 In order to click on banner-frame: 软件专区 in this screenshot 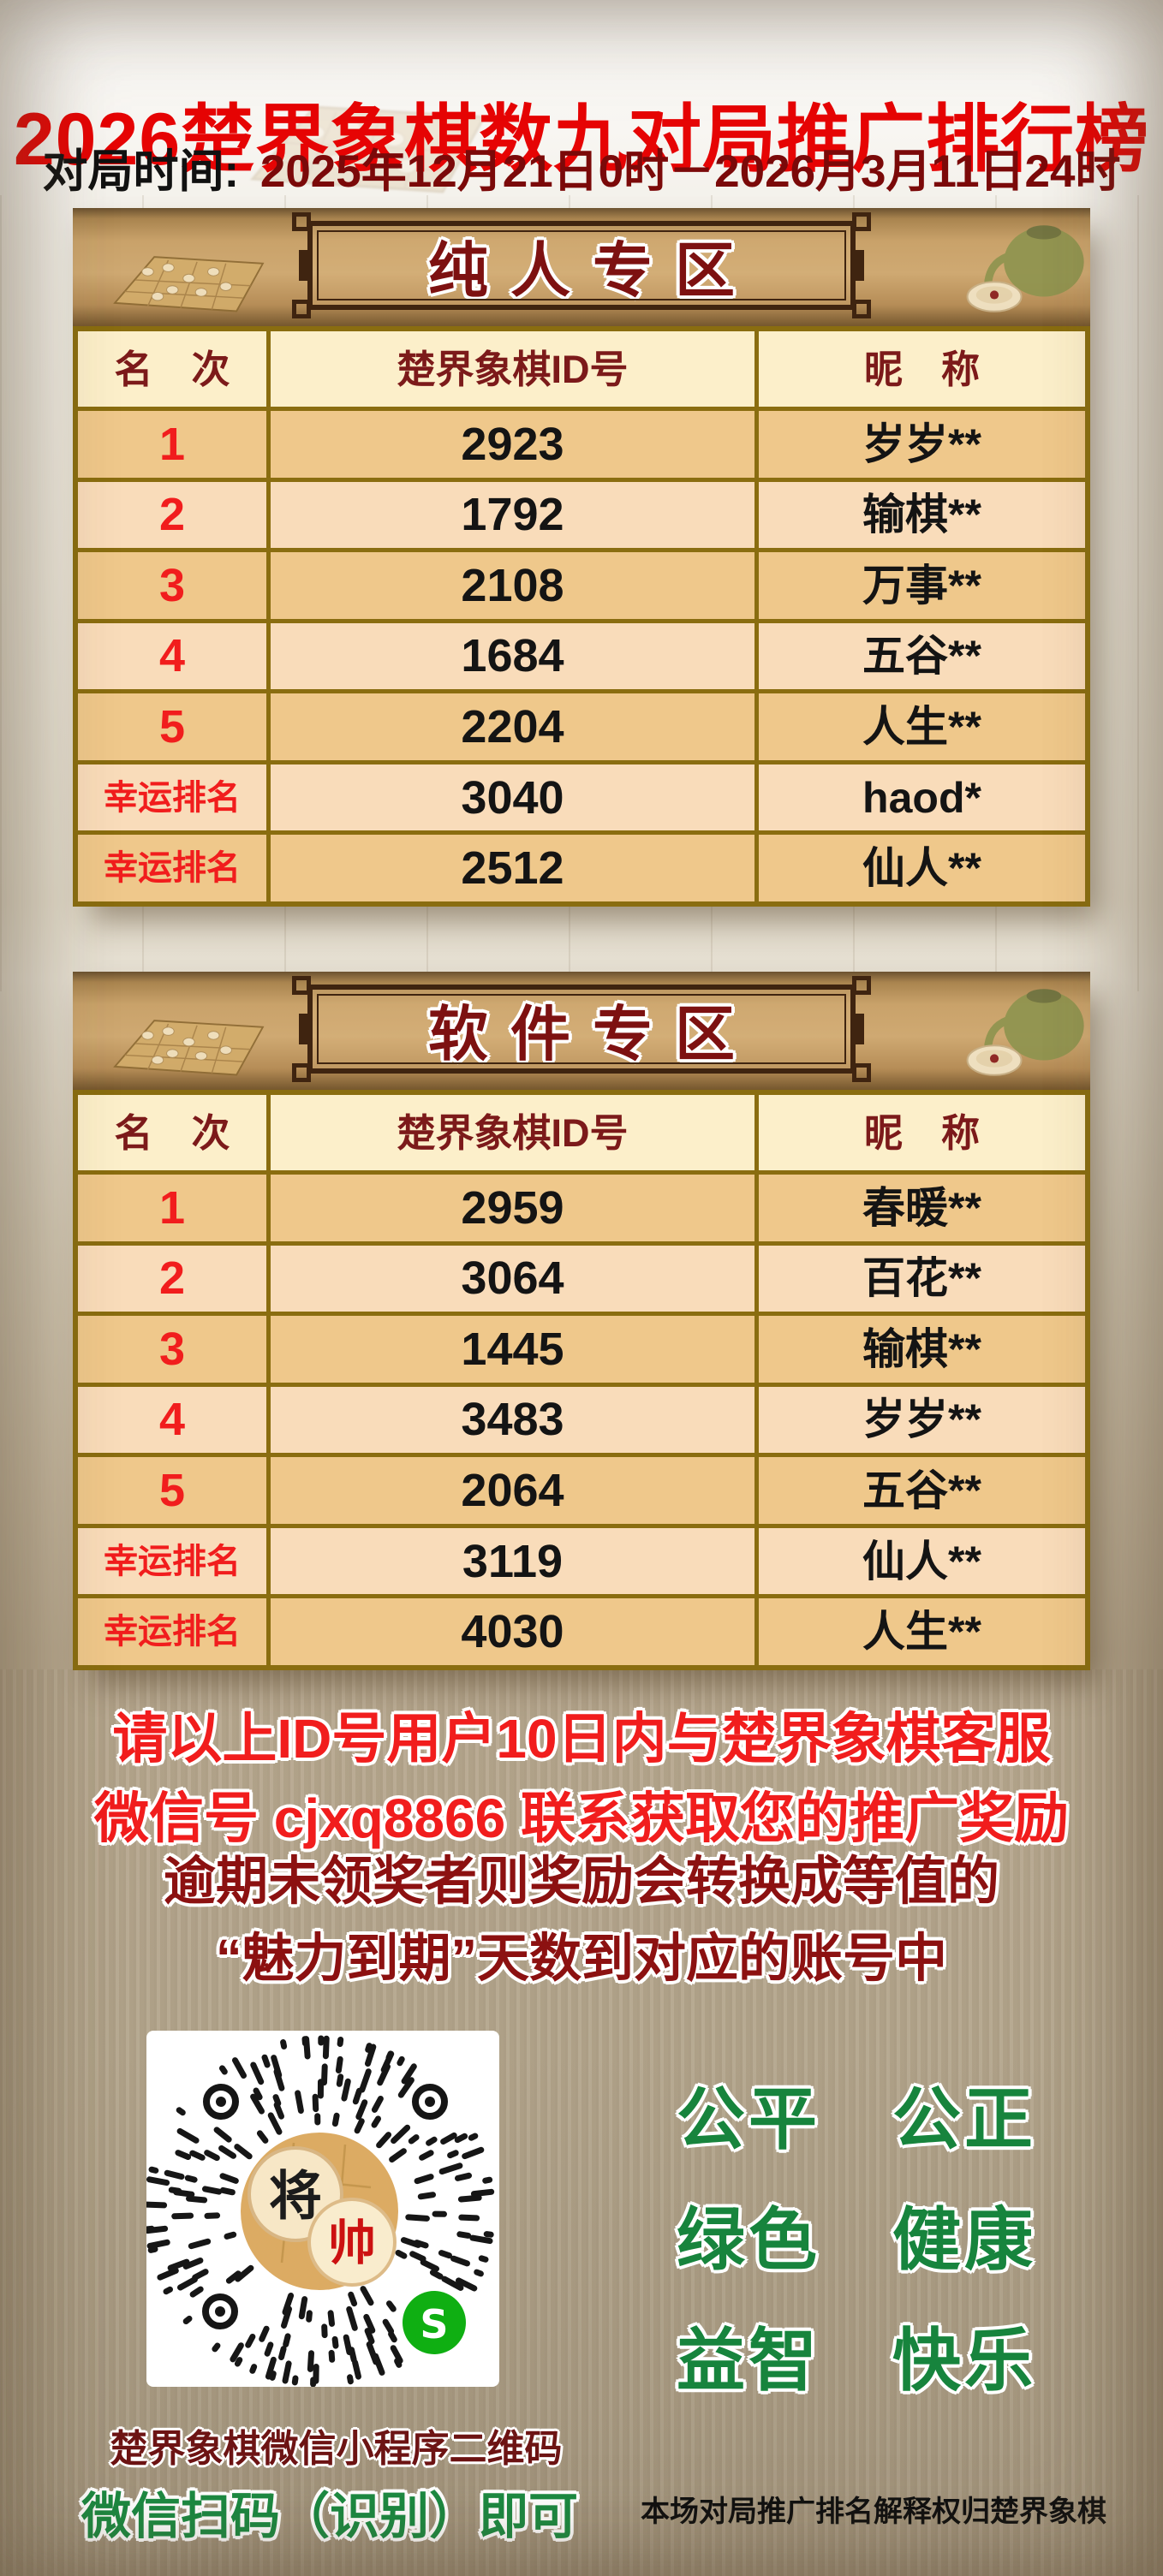, I will do `click(581, 1029)`.